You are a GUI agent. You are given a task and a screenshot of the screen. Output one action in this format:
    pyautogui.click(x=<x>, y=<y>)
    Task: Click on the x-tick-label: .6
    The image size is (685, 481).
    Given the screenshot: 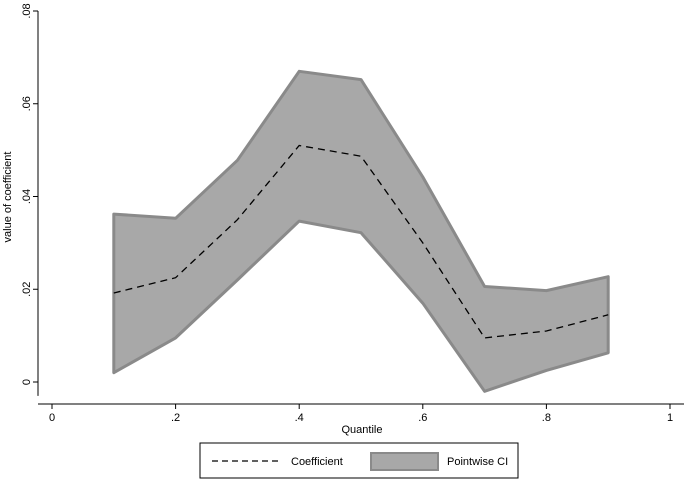 What is the action you would take?
    pyautogui.click(x=422, y=418)
    